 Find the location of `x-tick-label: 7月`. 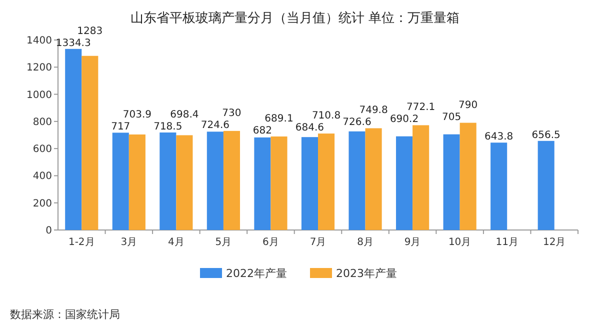

x-tick-label: 7月 is located at coordinates (318, 242).